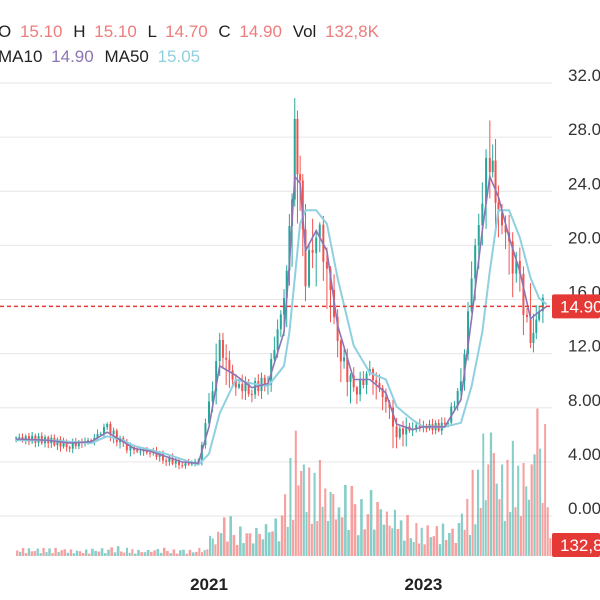 The width and height of the screenshot is (600, 600). Describe the element at coordinates (152, 31) in the screenshot. I see `low-label: L` at that location.